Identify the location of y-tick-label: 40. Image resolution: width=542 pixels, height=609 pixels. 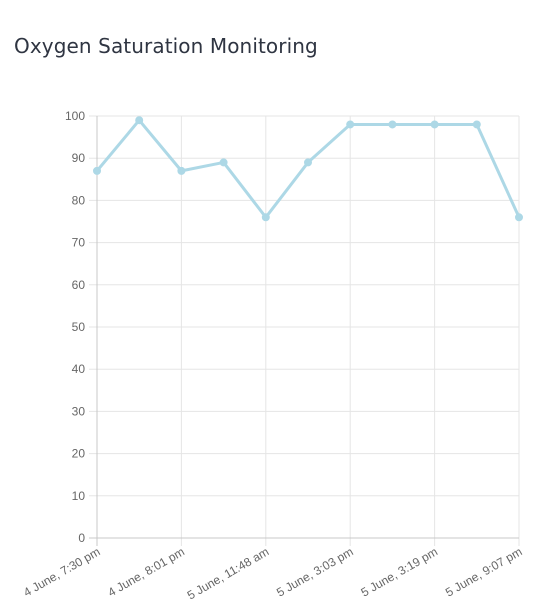
(79, 369).